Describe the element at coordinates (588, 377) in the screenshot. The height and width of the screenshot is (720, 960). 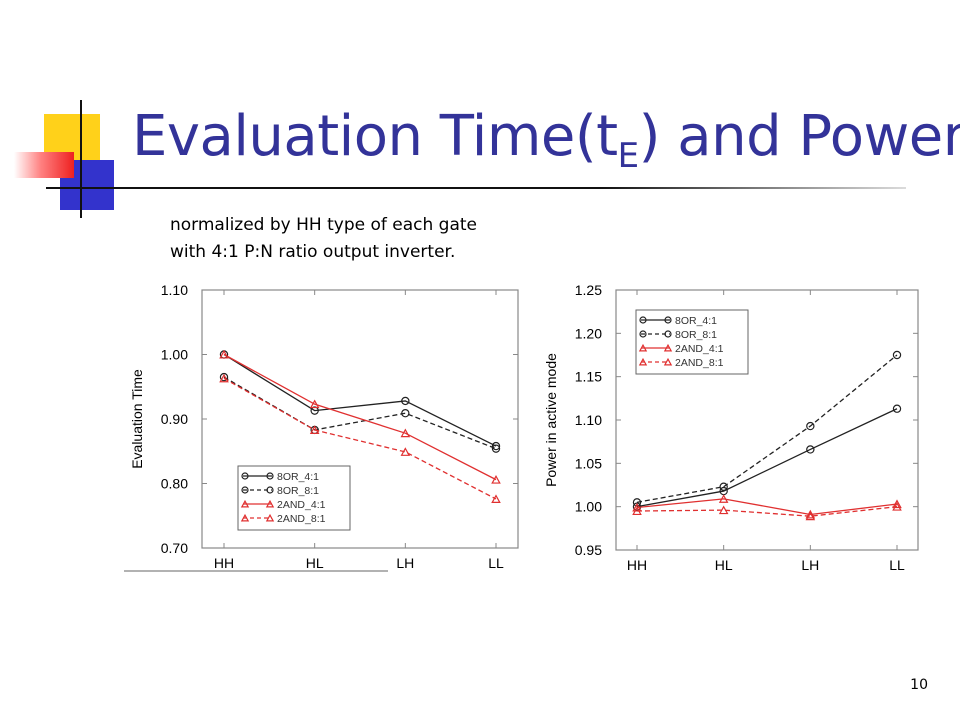
I see `y-tick-label: 1.15` at that location.